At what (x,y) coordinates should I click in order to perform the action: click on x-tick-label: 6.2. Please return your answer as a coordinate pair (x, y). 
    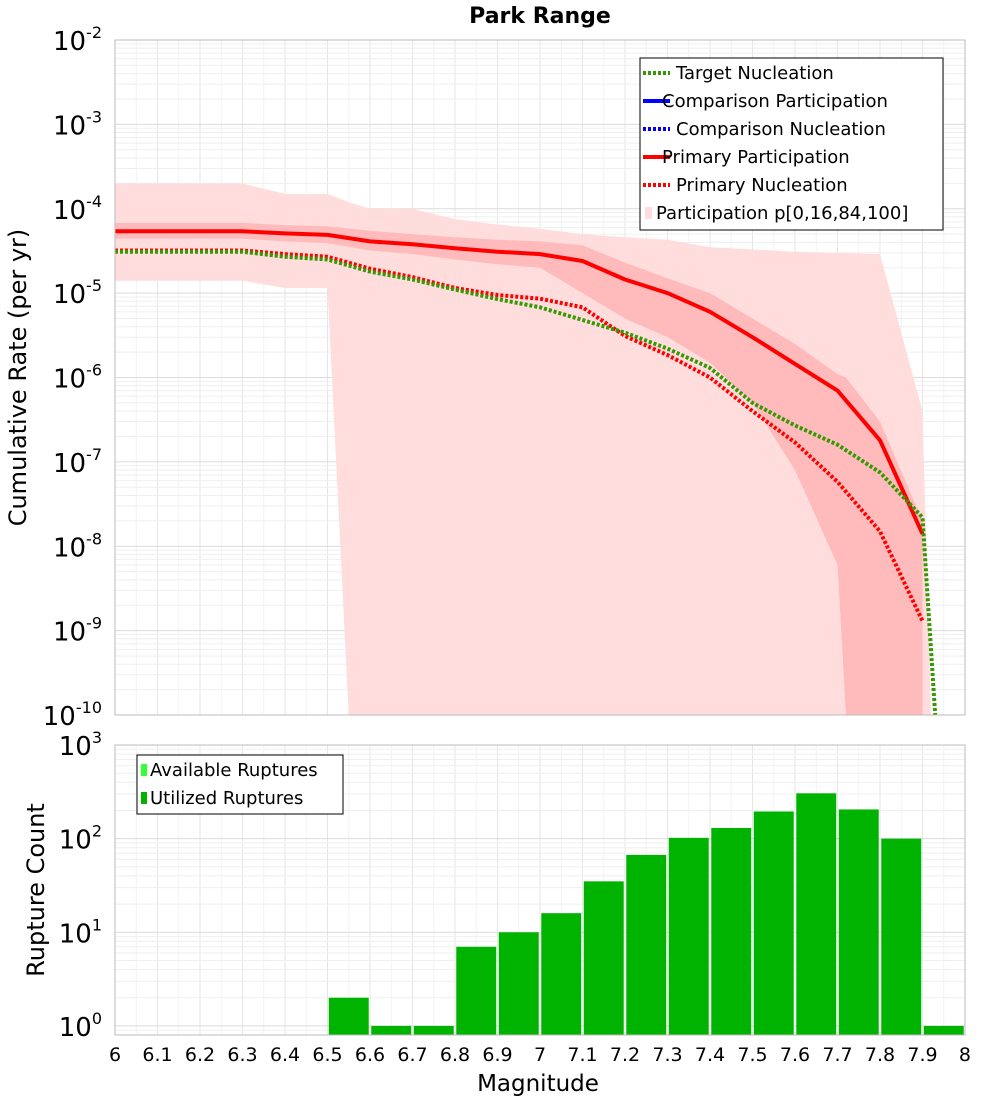
    Looking at the image, I should click on (200, 1055).